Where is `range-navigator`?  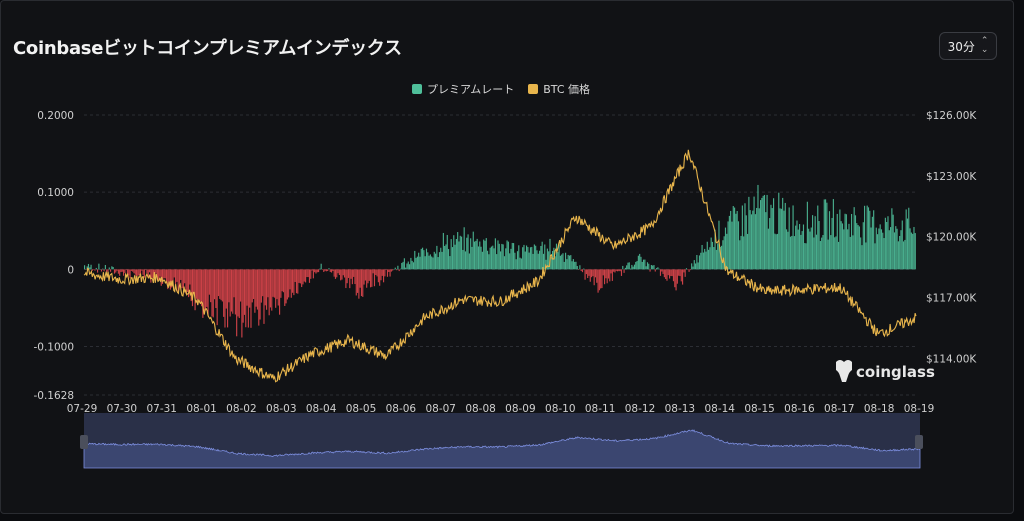 range-navigator is located at coordinates (501, 441).